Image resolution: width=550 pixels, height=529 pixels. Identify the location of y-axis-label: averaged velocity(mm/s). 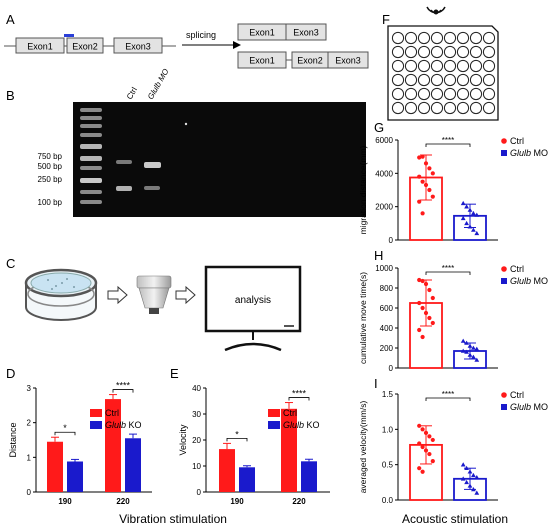
(363, 447).